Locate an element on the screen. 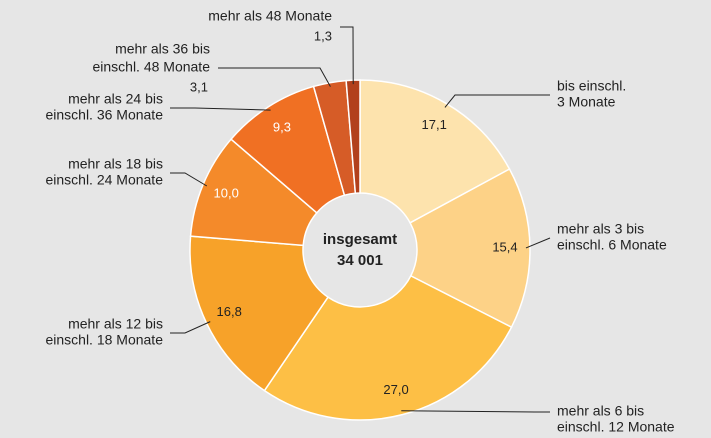 The width and height of the screenshot is (711, 438). value-label: 17,1 is located at coordinates (434, 124).